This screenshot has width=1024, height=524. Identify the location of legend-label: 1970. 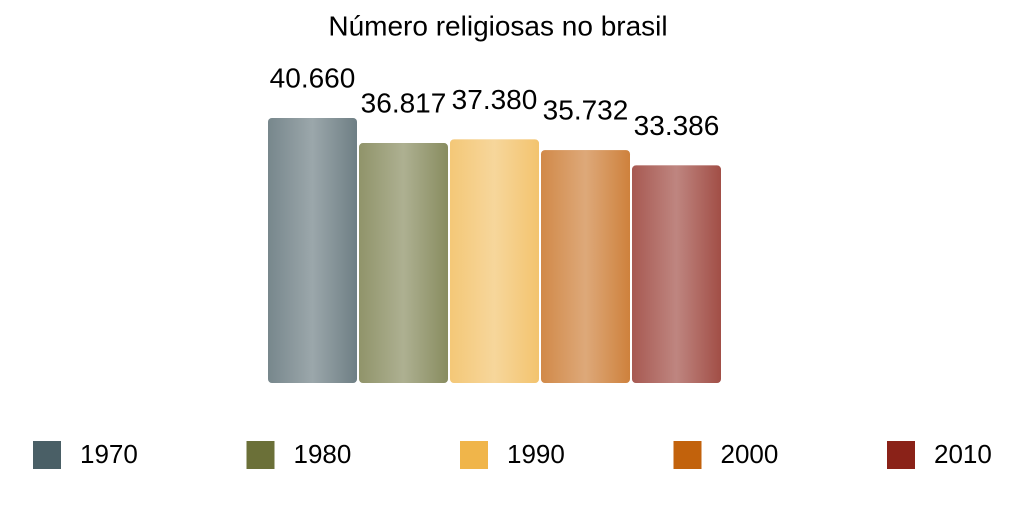
(109, 454).